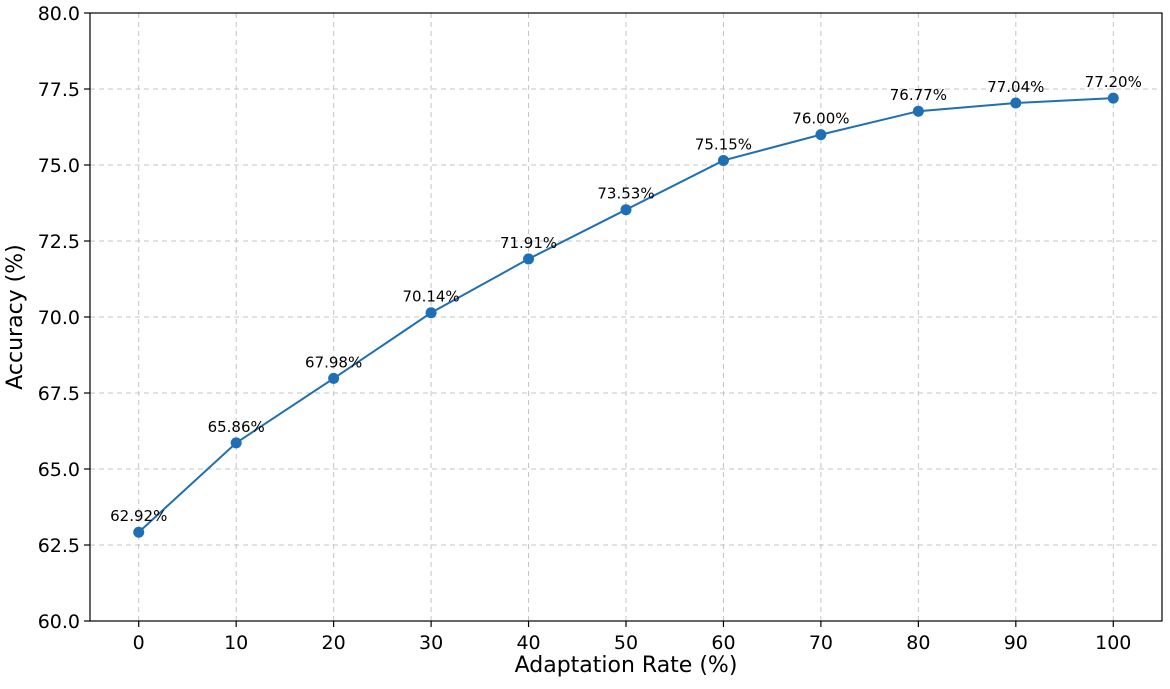 This screenshot has height=689, width=1170. Describe the element at coordinates (723, 144) in the screenshot. I see `data-label: 75.15%` at that location.